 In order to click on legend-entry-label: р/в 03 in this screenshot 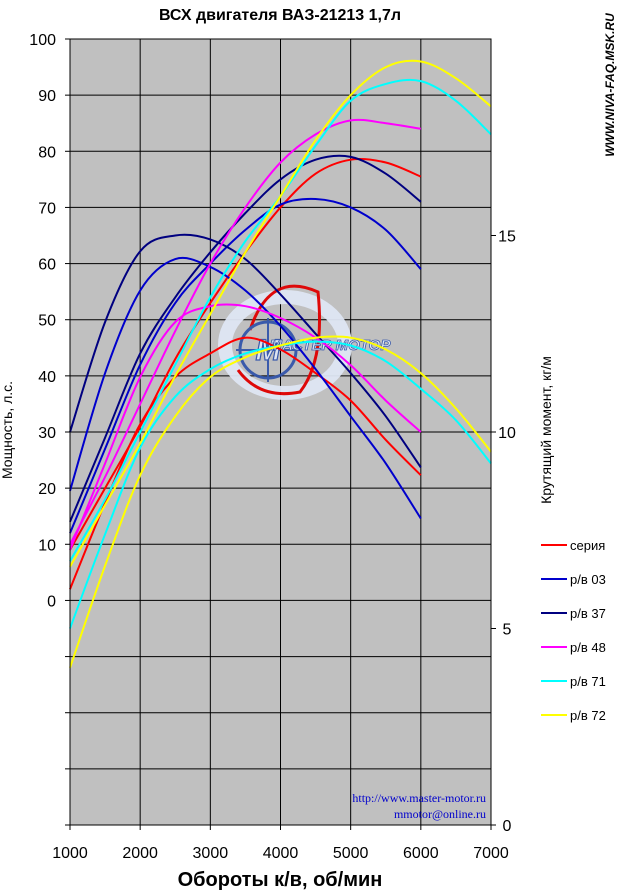, I will do `click(588, 579)`.